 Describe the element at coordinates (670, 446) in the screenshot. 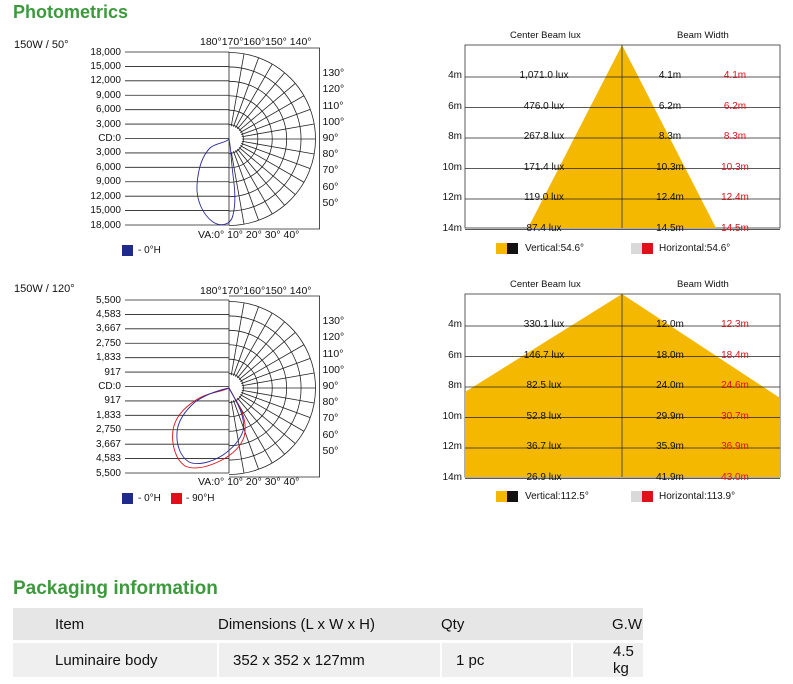

I see `beam-2-vertical-width: 35.9m` at that location.